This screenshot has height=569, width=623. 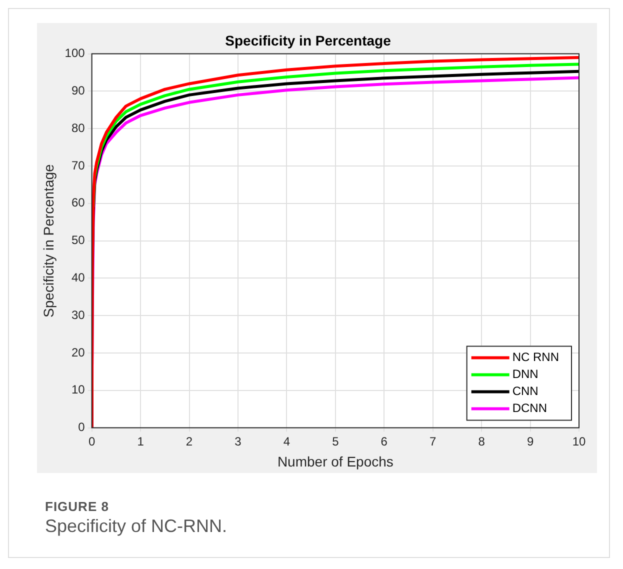 I want to click on x-axis-title: Number of Epochs, so click(x=335, y=461).